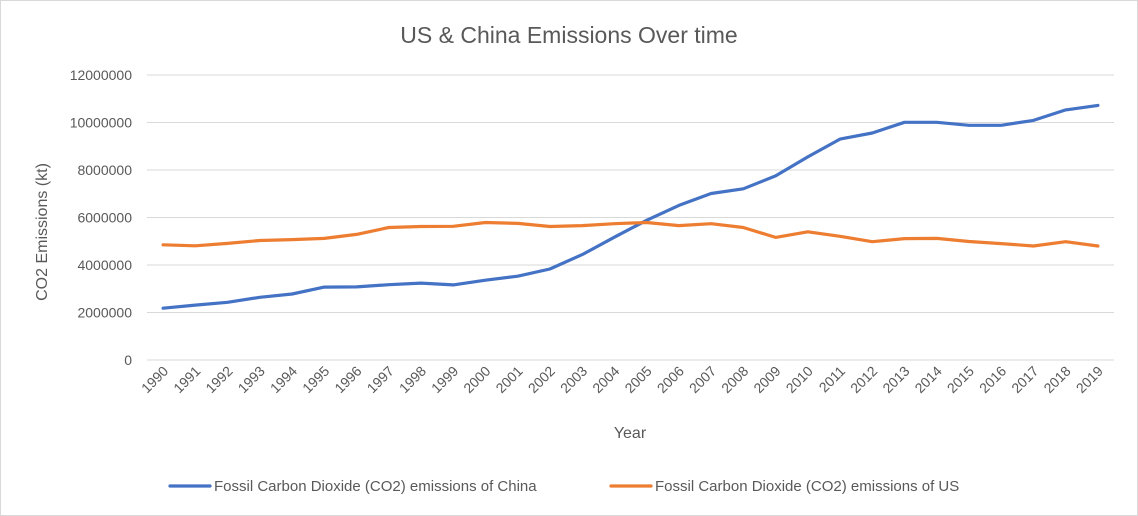 The height and width of the screenshot is (516, 1138). I want to click on y-tick-label: 10000000, so click(101, 123).